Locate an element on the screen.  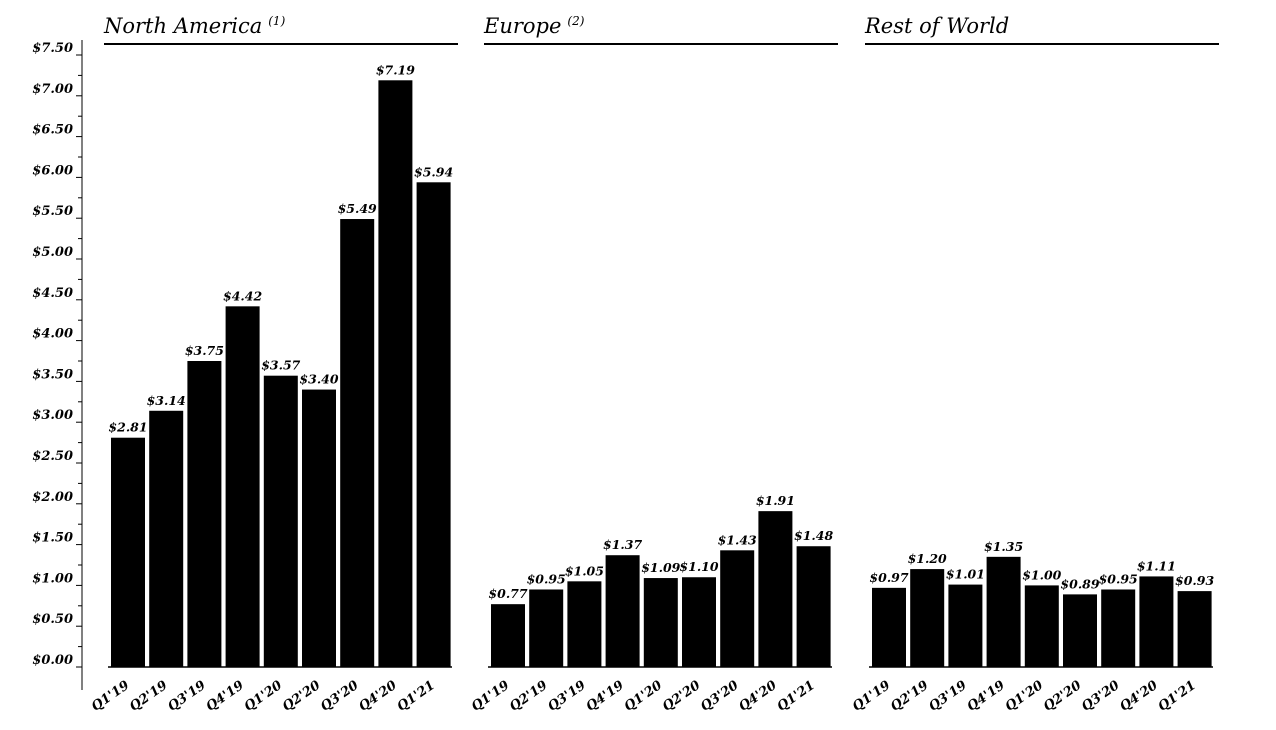
data-label: $1.11 is located at coordinates (1156, 565).